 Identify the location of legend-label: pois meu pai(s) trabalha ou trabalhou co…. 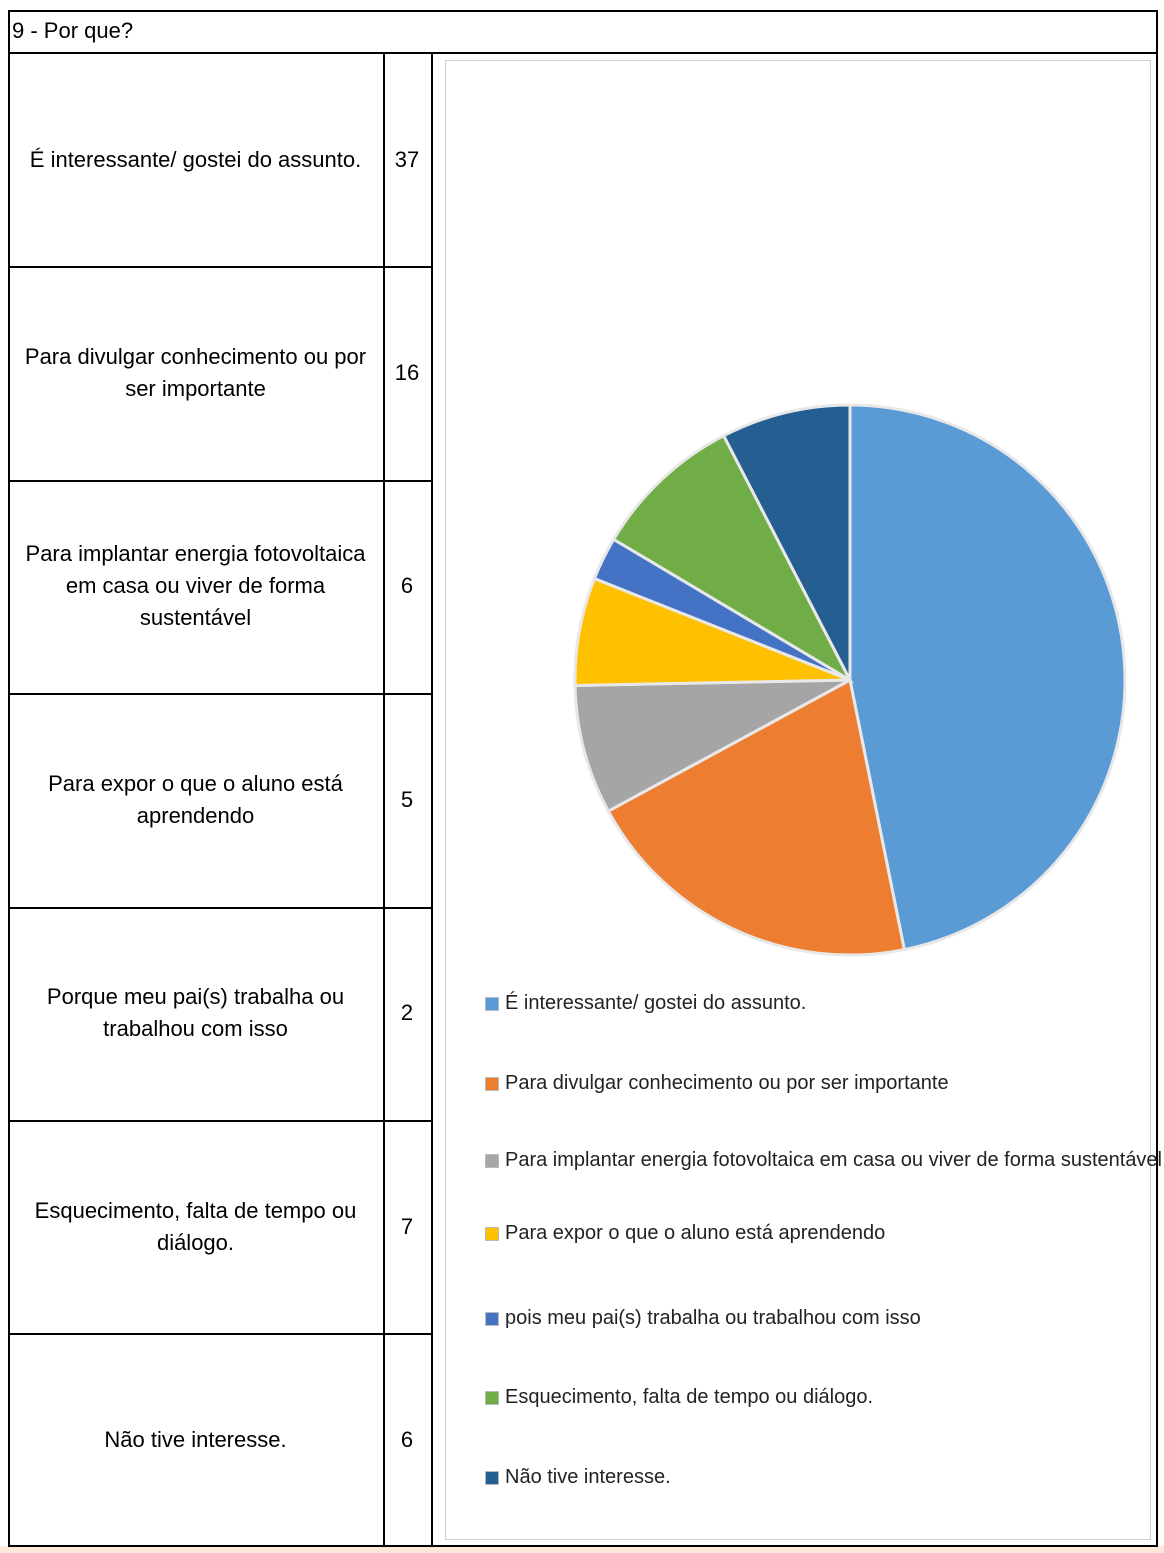
(713, 1318).